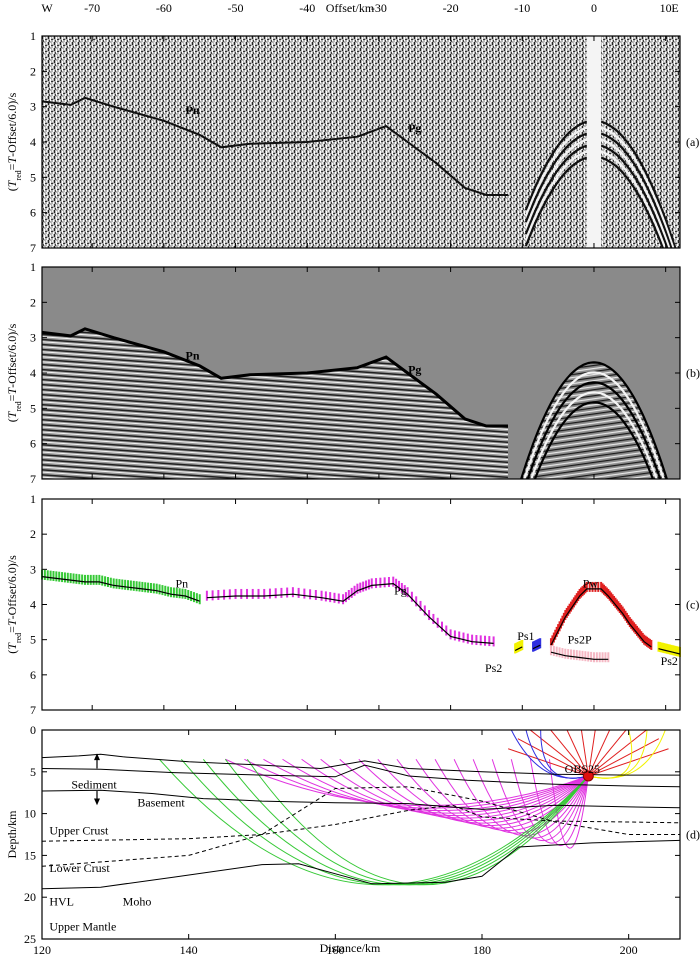 The image size is (700, 957). I want to click on x-axis-title: Distance/km, so click(350, 948).